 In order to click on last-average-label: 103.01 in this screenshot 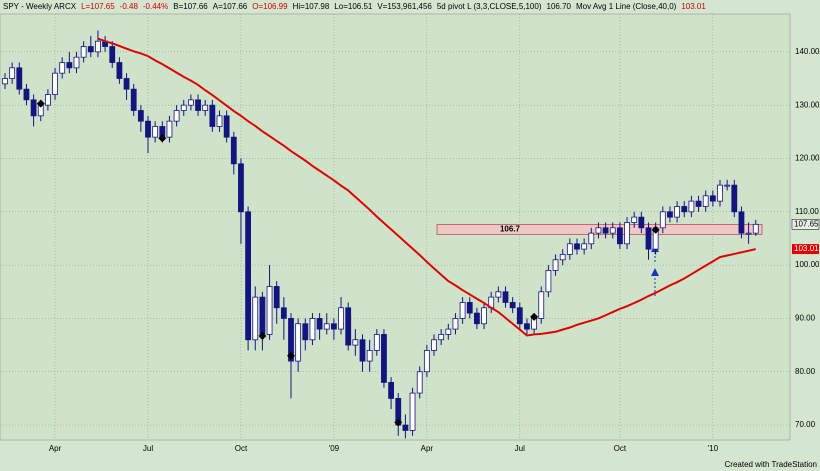, I will do `click(806, 248)`.